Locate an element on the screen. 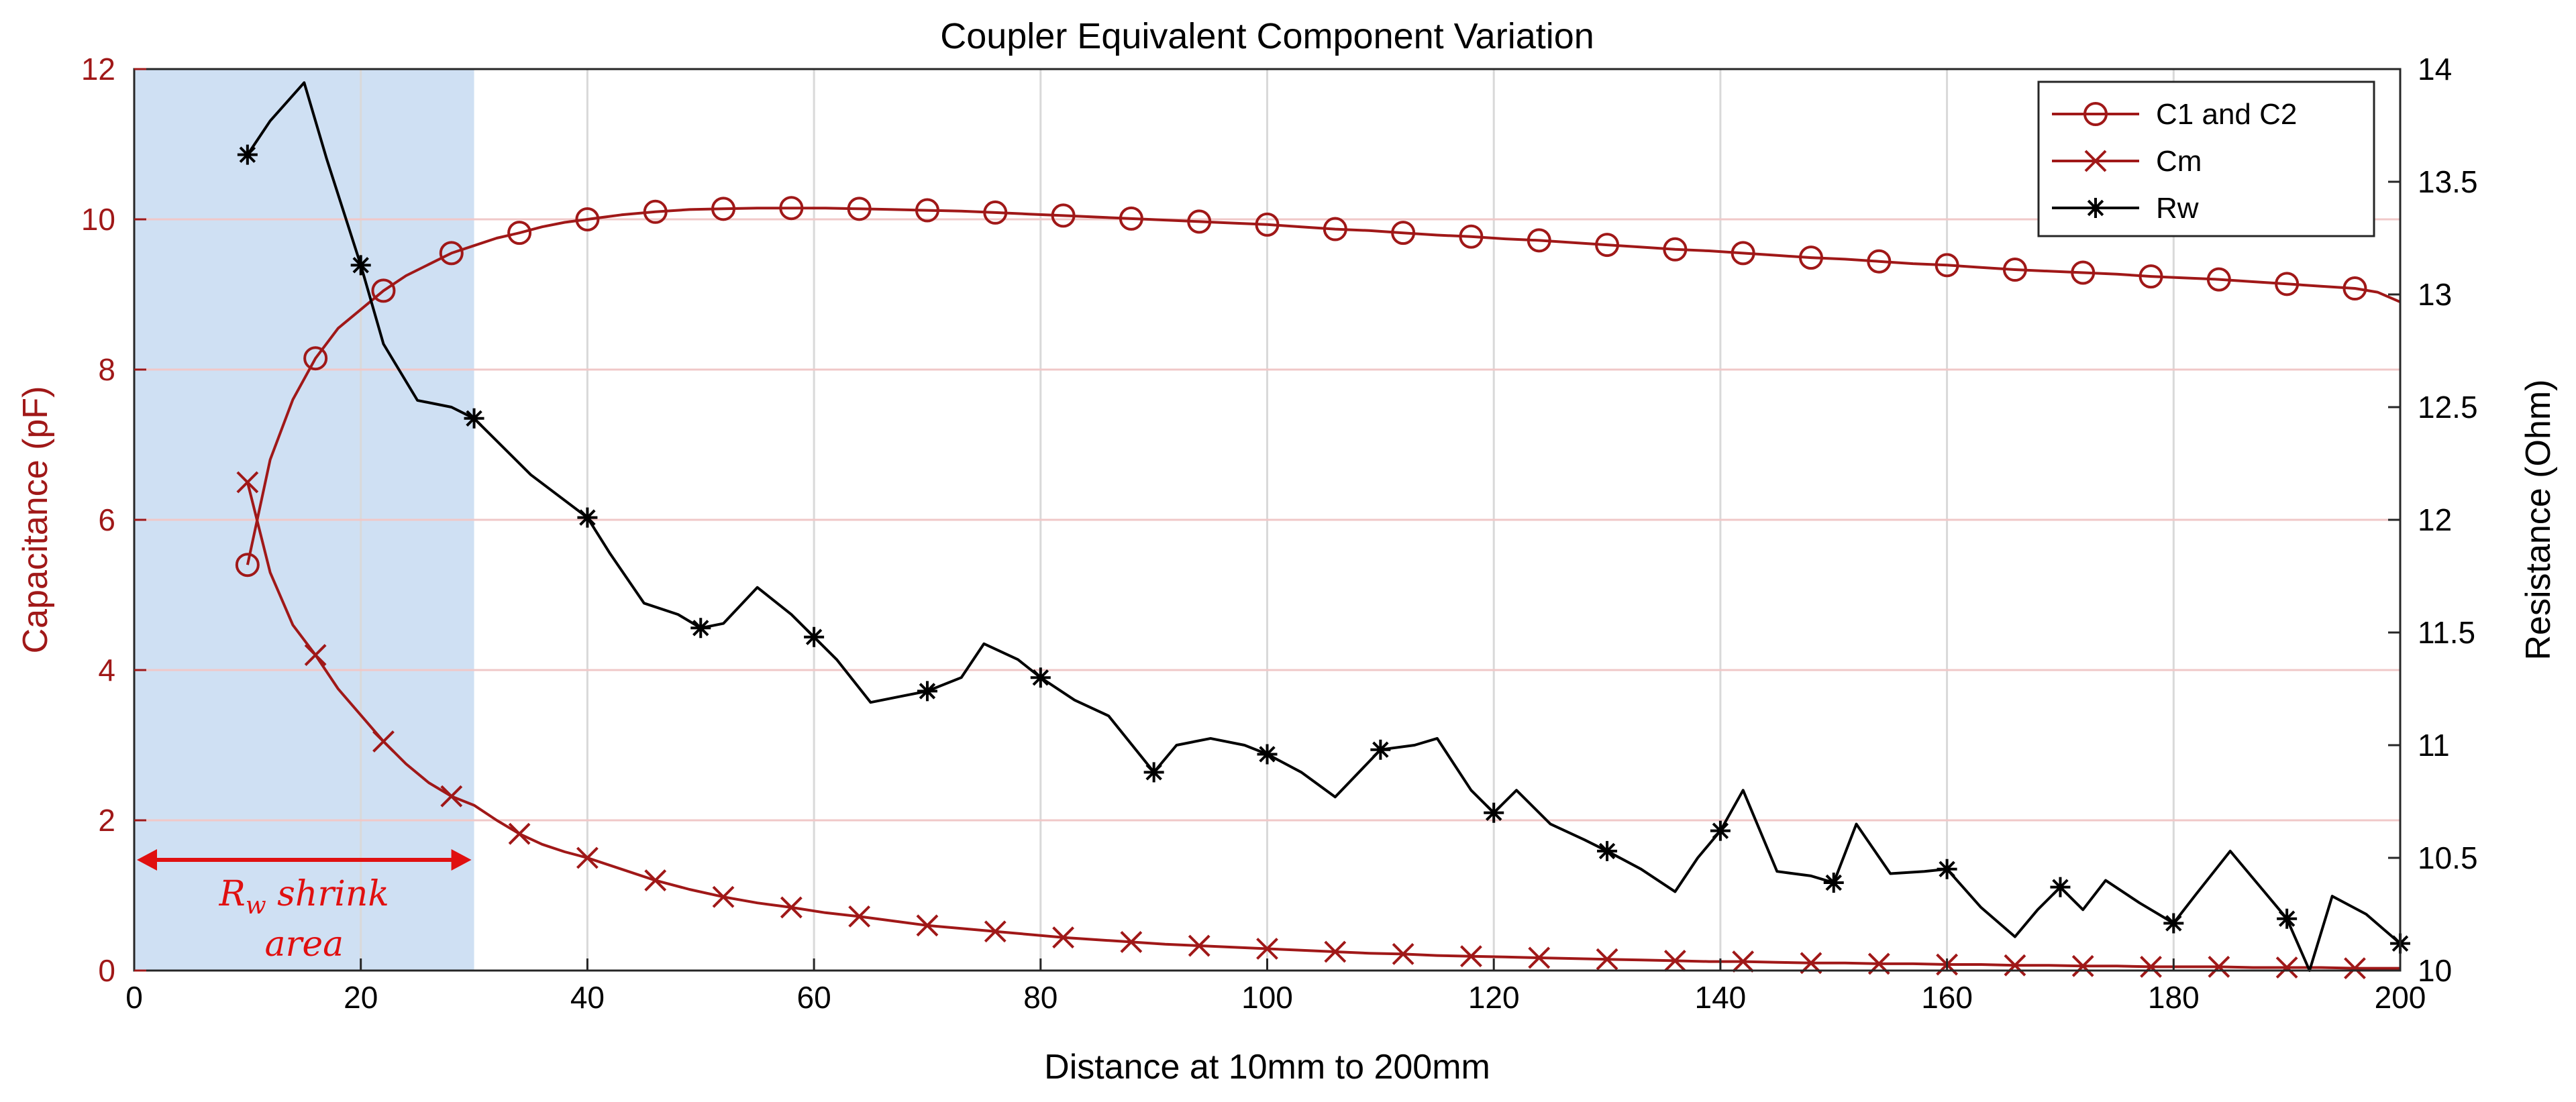  y-right-tick-label: 14 is located at coordinates (2435, 69).